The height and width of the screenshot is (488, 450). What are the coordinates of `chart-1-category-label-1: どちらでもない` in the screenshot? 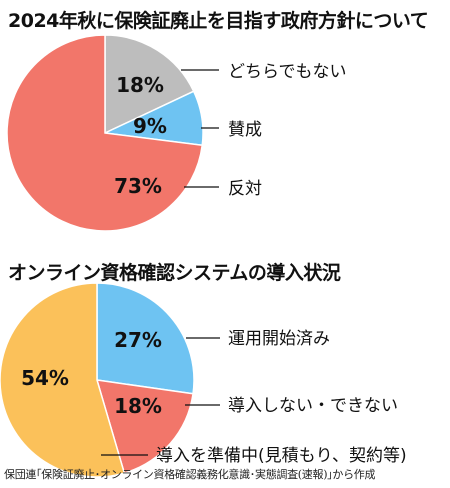 It's located at (287, 72).